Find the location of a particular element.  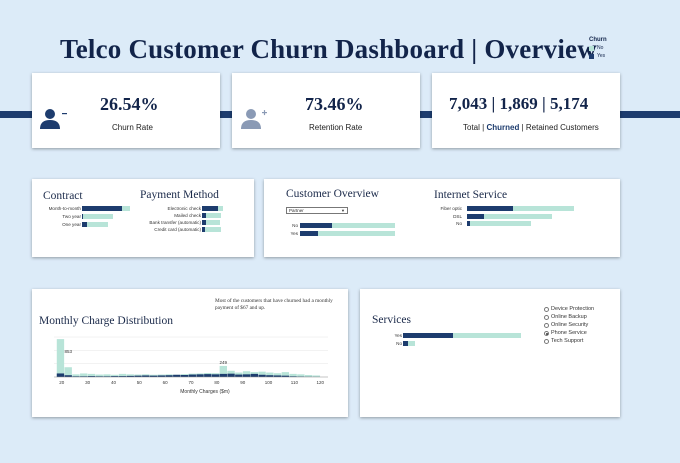

service-option-online-backup: Online Backup is located at coordinates (565, 317).